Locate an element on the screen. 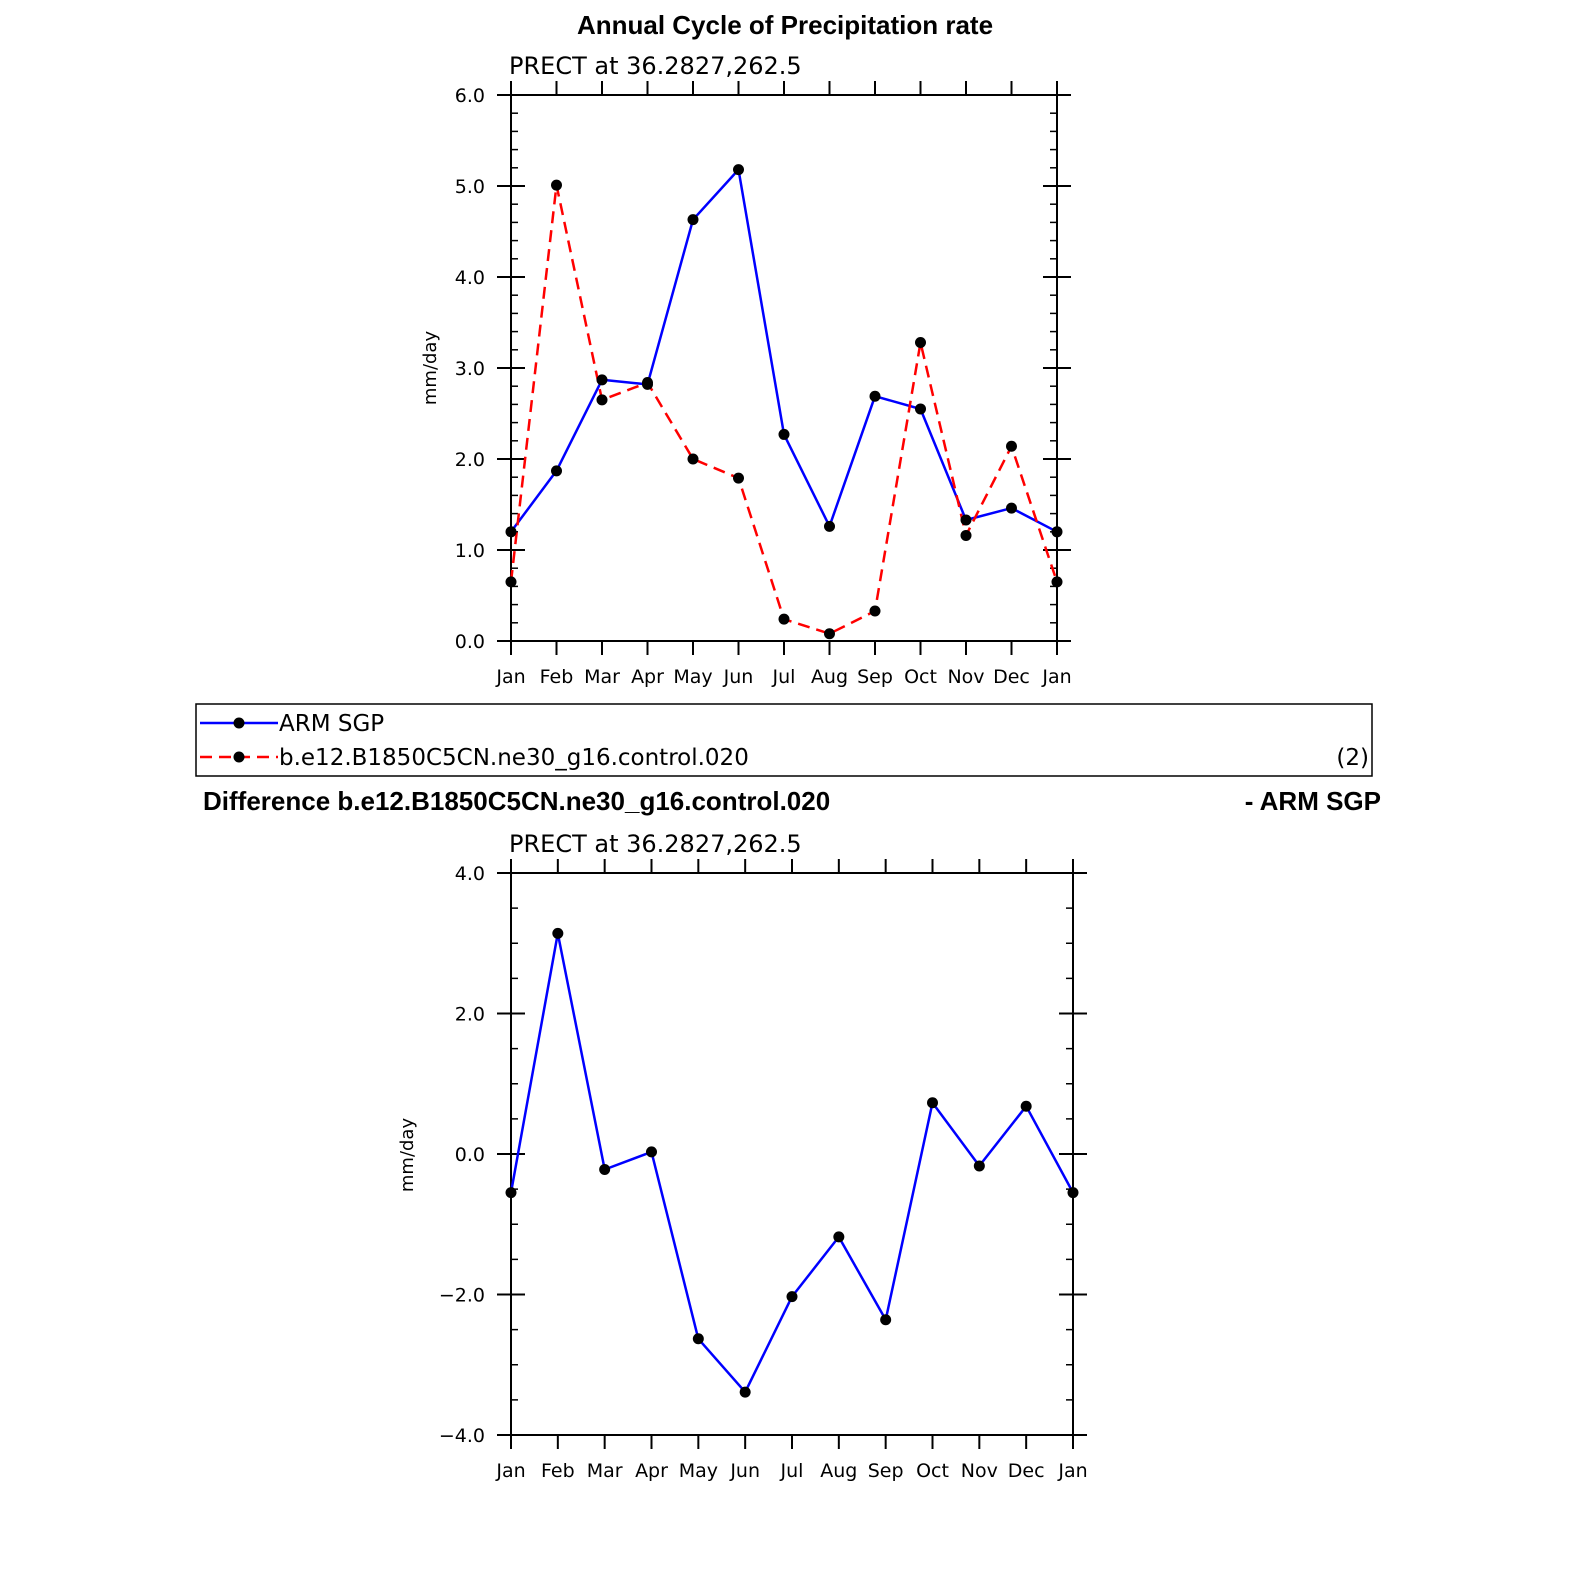 The height and width of the screenshot is (1575, 1575). bottom-chart-title-right: - ARM SGP is located at coordinates (1313, 801).